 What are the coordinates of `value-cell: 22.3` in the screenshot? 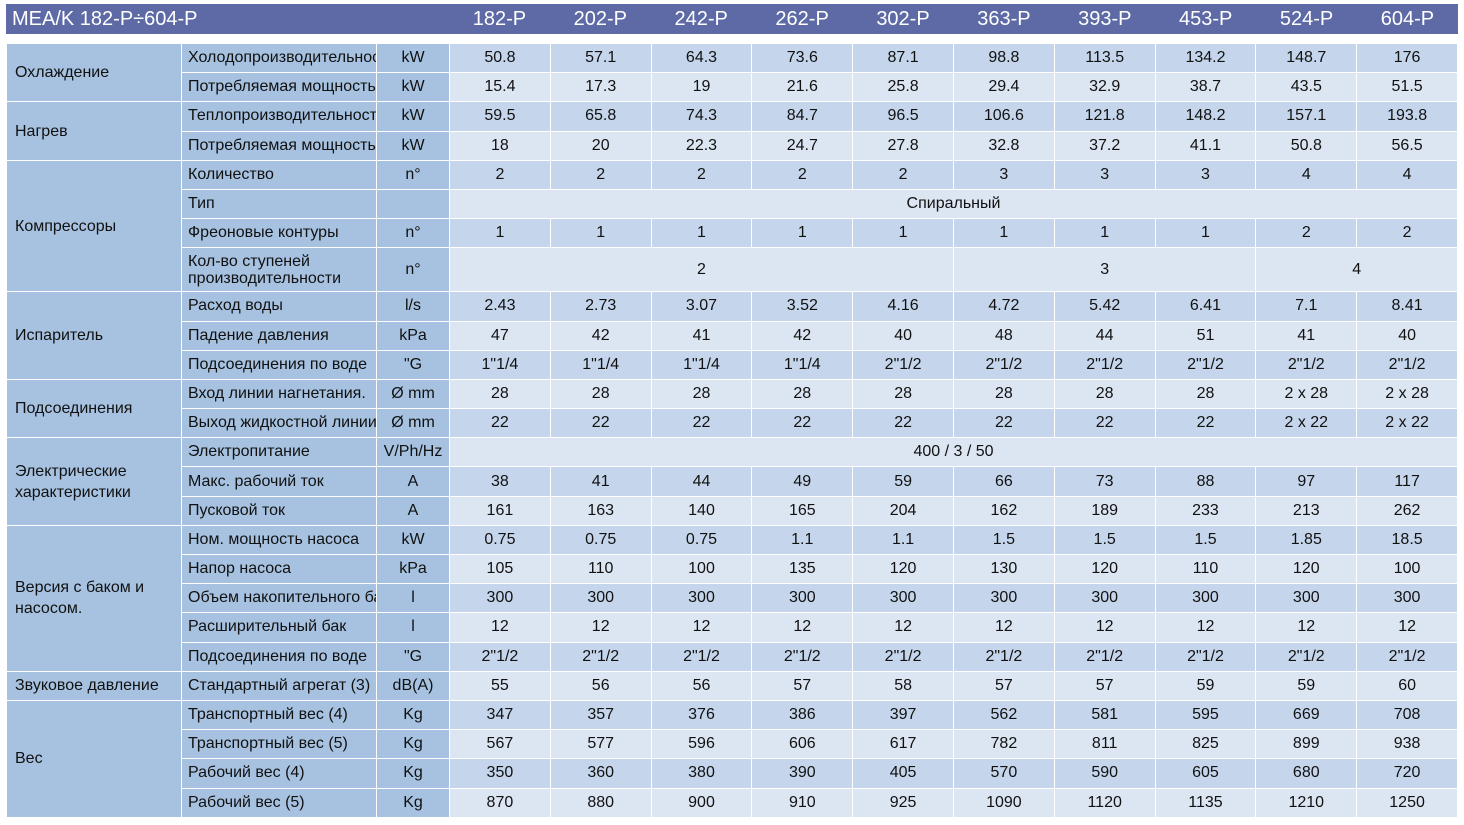 It's located at (701, 145).